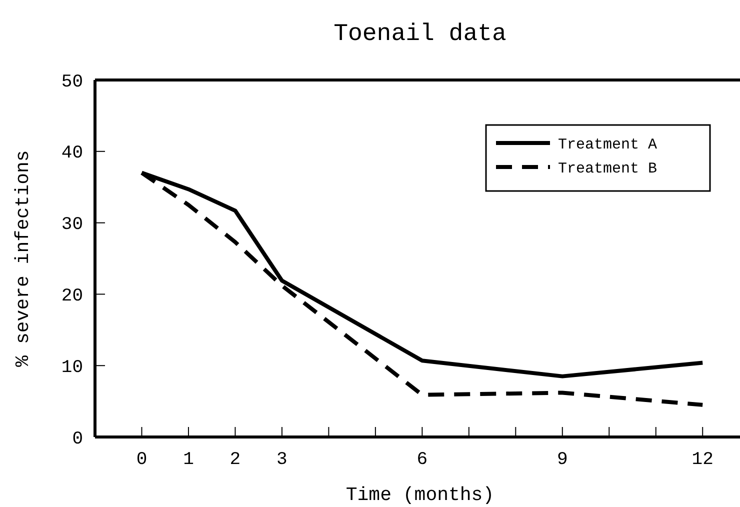  I want to click on x-tick-label: 2, so click(235, 460).